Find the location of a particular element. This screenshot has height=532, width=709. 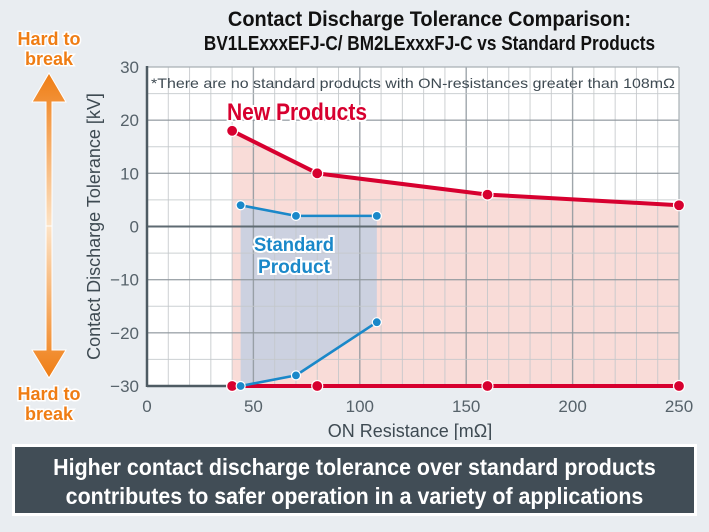

y-tick-label: 30 is located at coordinates (129, 67).